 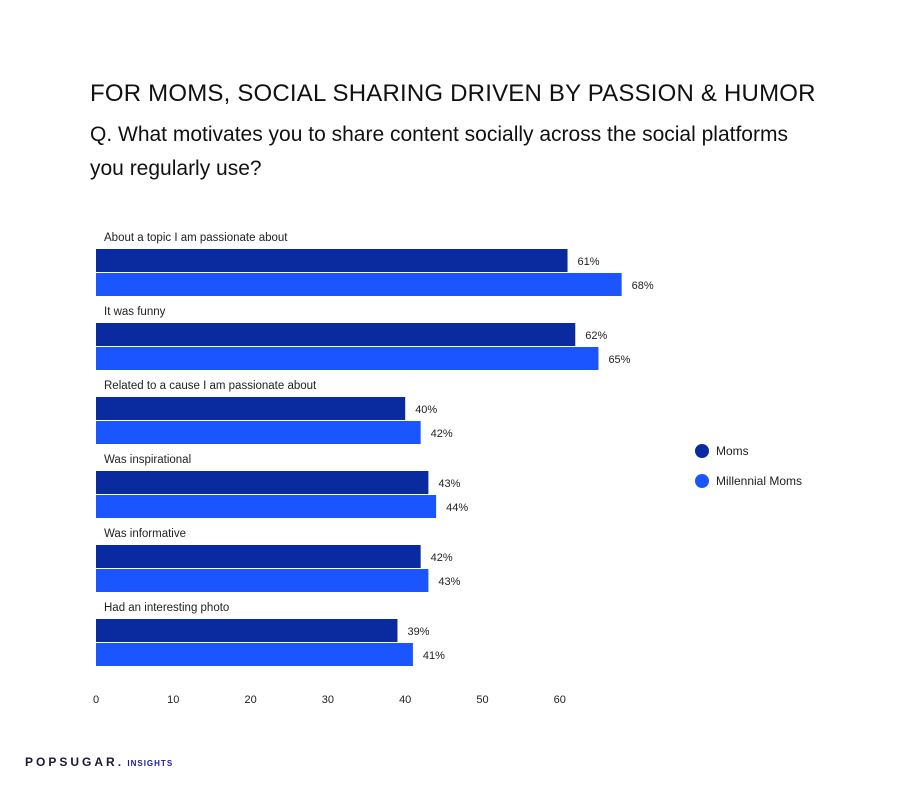 I want to click on legend-item-moms: Moms, so click(x=748, y=451).